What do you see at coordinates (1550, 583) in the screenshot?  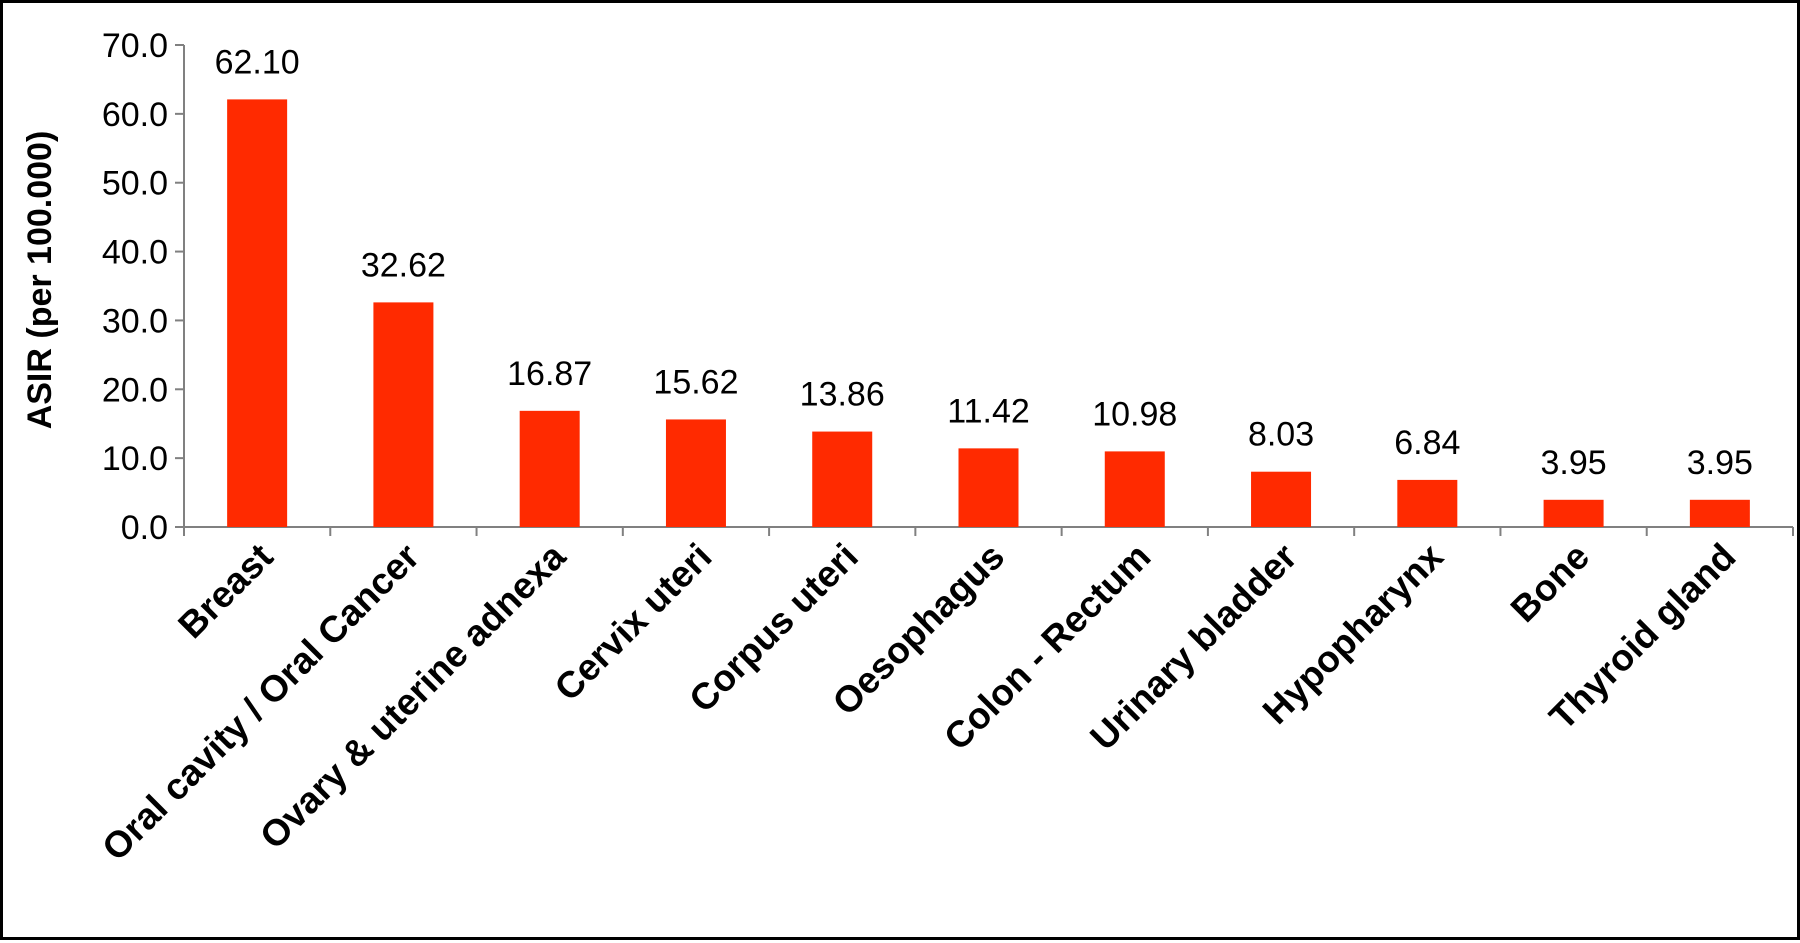 I see `category-label: Bone` at bounding box center [1550, 583].